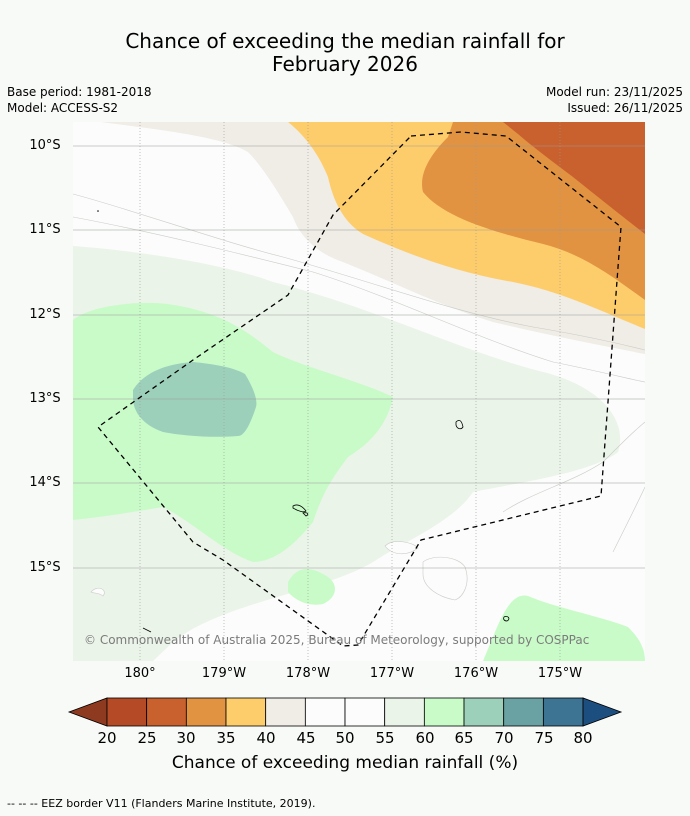 This screenshot has width=690, height=816. I want to click on lat-label-10s: 10°S, so click(45, 145).